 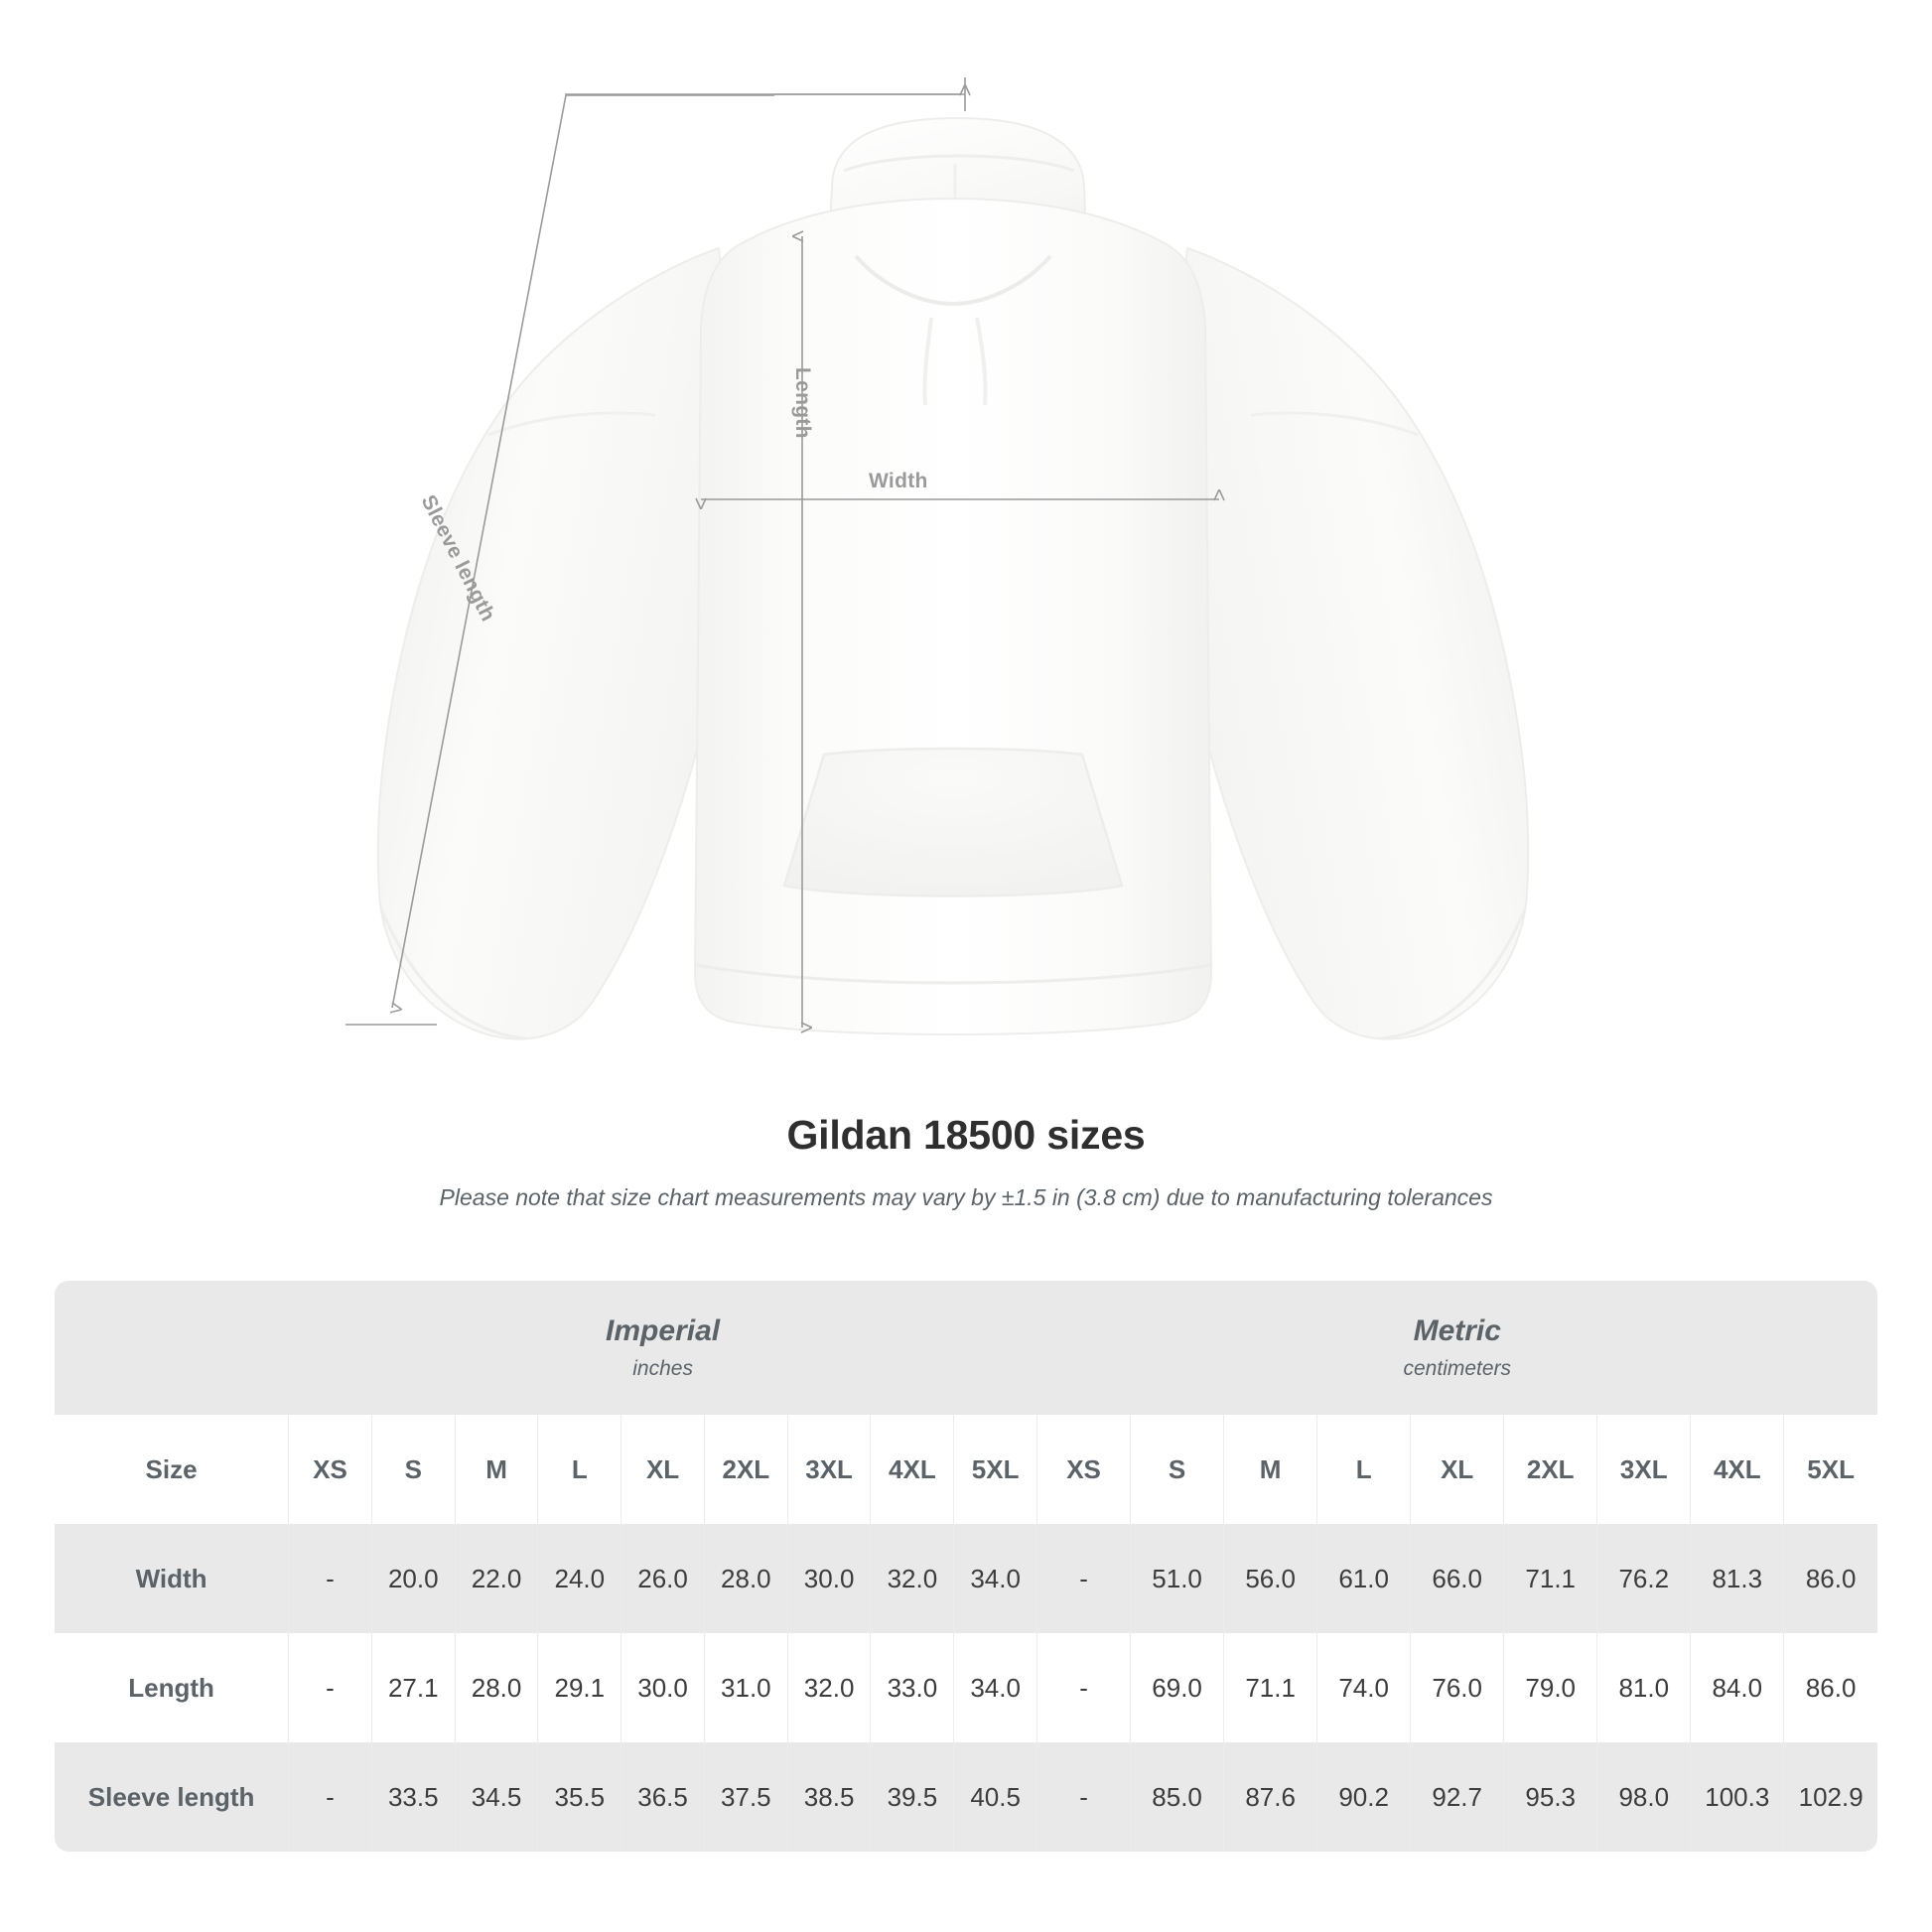 What do you see at coordinates (172, 1348) in the screenshot?
I see `unit-banner-spacer` at bounding box center [172, 1348].